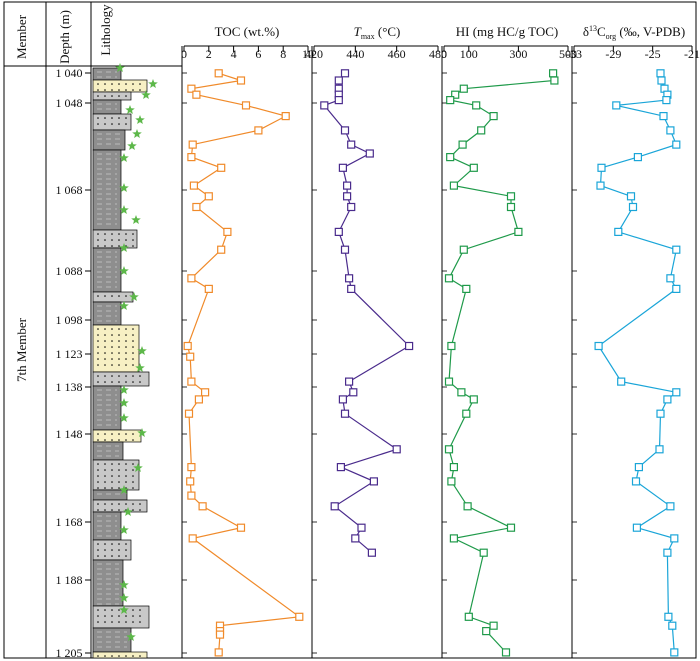 Image resolution: width=700 pixels, height=661 pixels. I want to click on depth-tick-label: 1 148, so click(69, 434).